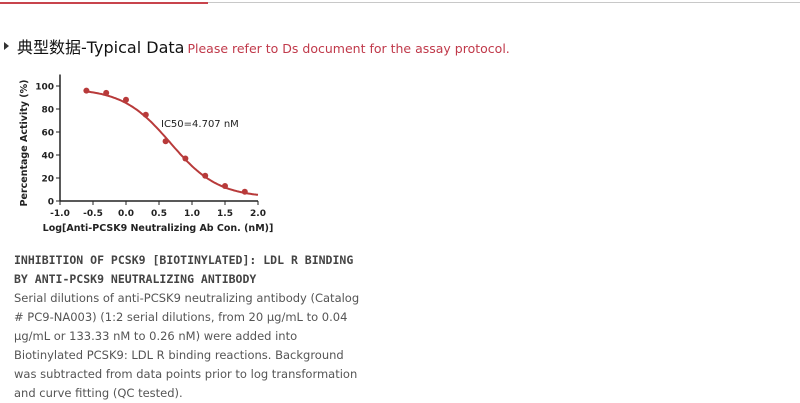 The image size is (800, 403). What do you see at coordinates (225, 214) in the screenshot?
I see `x-tick-label: 1.5` at bounding box center [225, 214].